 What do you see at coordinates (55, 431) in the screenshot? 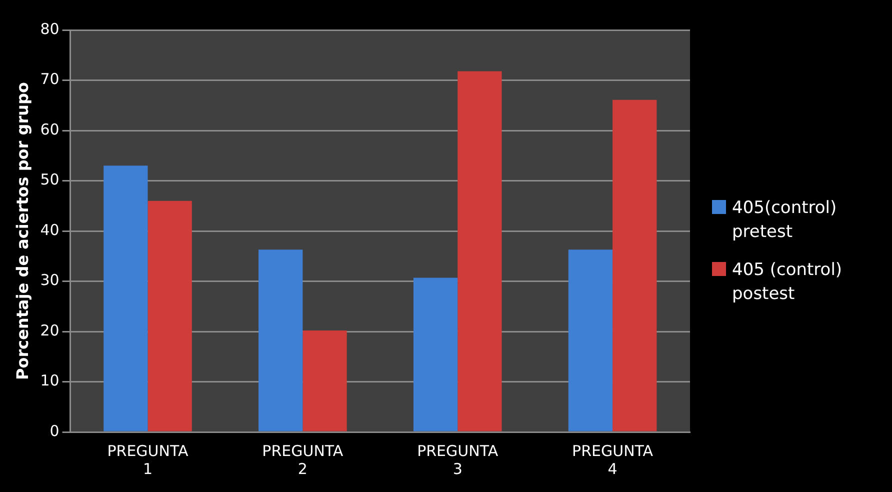
I see `y-tick-label: 0` at bounding box center [55, 431].